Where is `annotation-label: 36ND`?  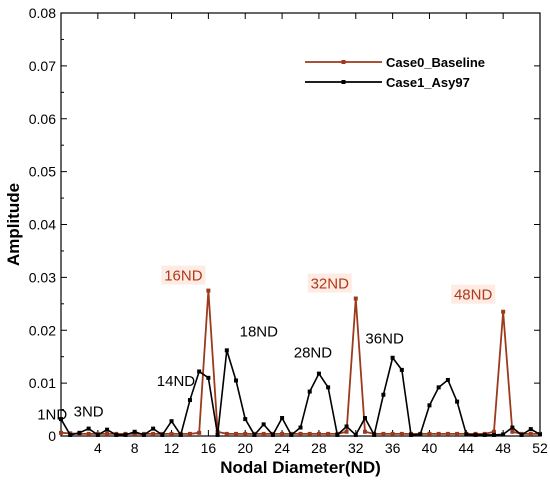 annotation-label: 36ND is located at coordinates (384, 339).